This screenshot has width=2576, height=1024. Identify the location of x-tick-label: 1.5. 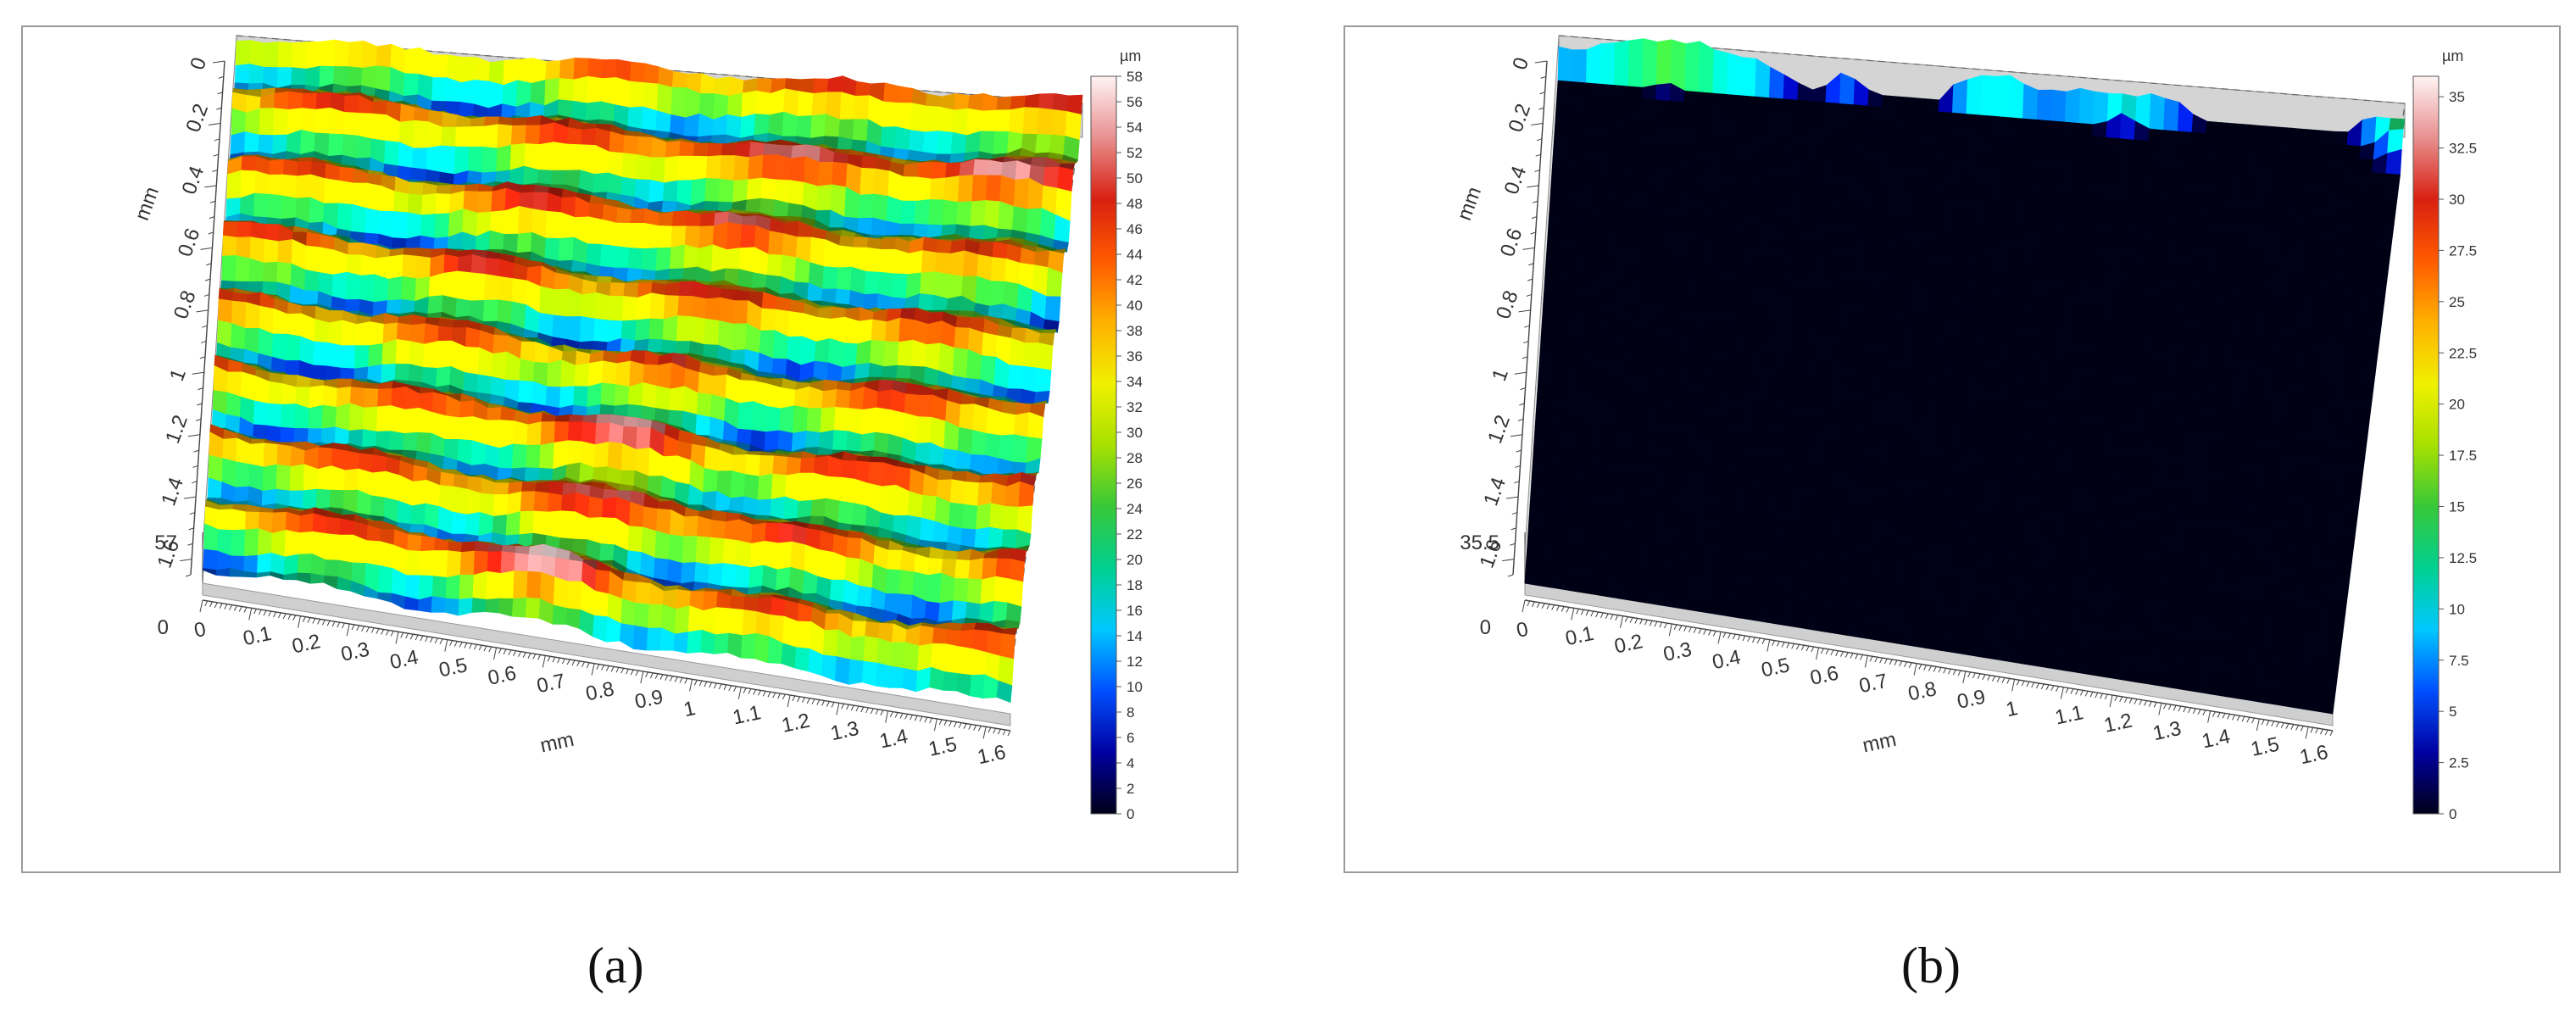
(942, 747).